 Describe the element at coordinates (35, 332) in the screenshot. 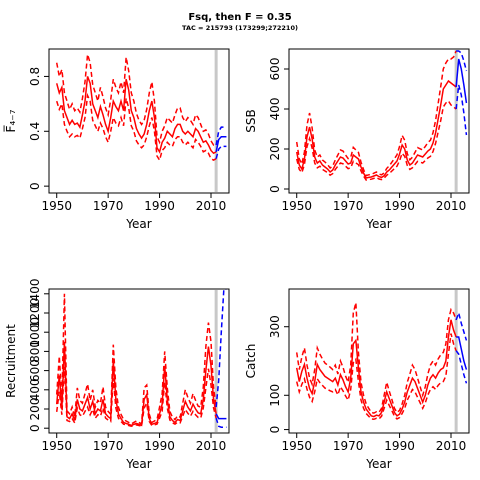

I see `y-tick-label: 1000` at that location.